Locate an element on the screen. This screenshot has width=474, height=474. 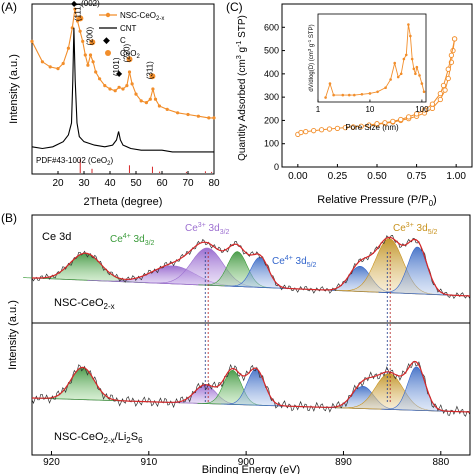
x-tick-label: 920 is located at coordinates (51, 462).